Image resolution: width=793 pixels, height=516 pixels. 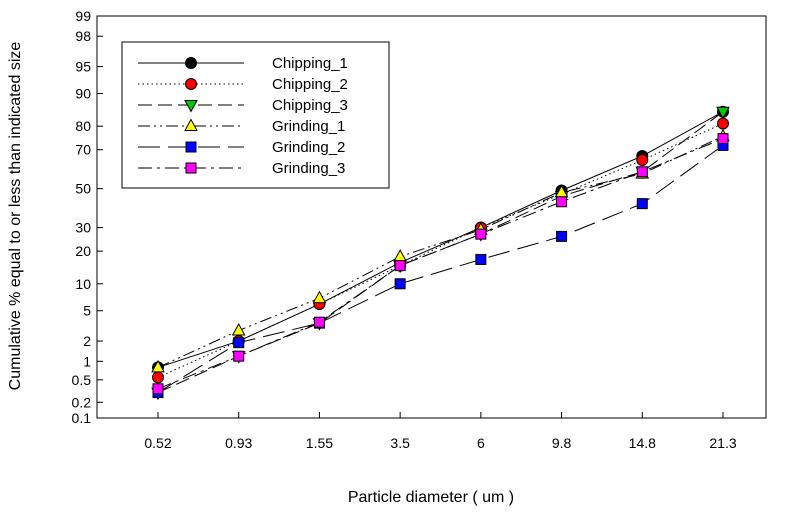 I want to click on y-tick-label-15: 99, so click(x=83, y=16).